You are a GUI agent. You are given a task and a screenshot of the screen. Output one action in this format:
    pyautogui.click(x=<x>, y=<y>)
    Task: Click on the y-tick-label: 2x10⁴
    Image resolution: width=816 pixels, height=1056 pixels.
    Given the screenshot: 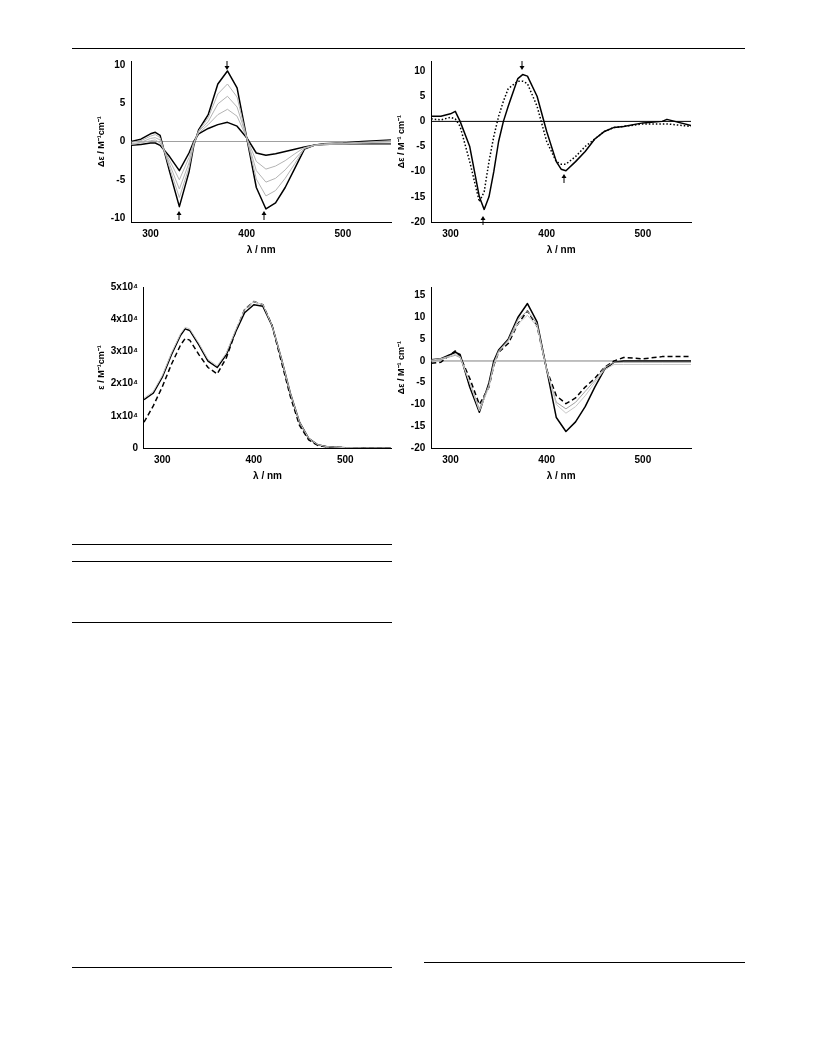 What is the action you would take?
    pyautogui.click(x=124, y=383)
    